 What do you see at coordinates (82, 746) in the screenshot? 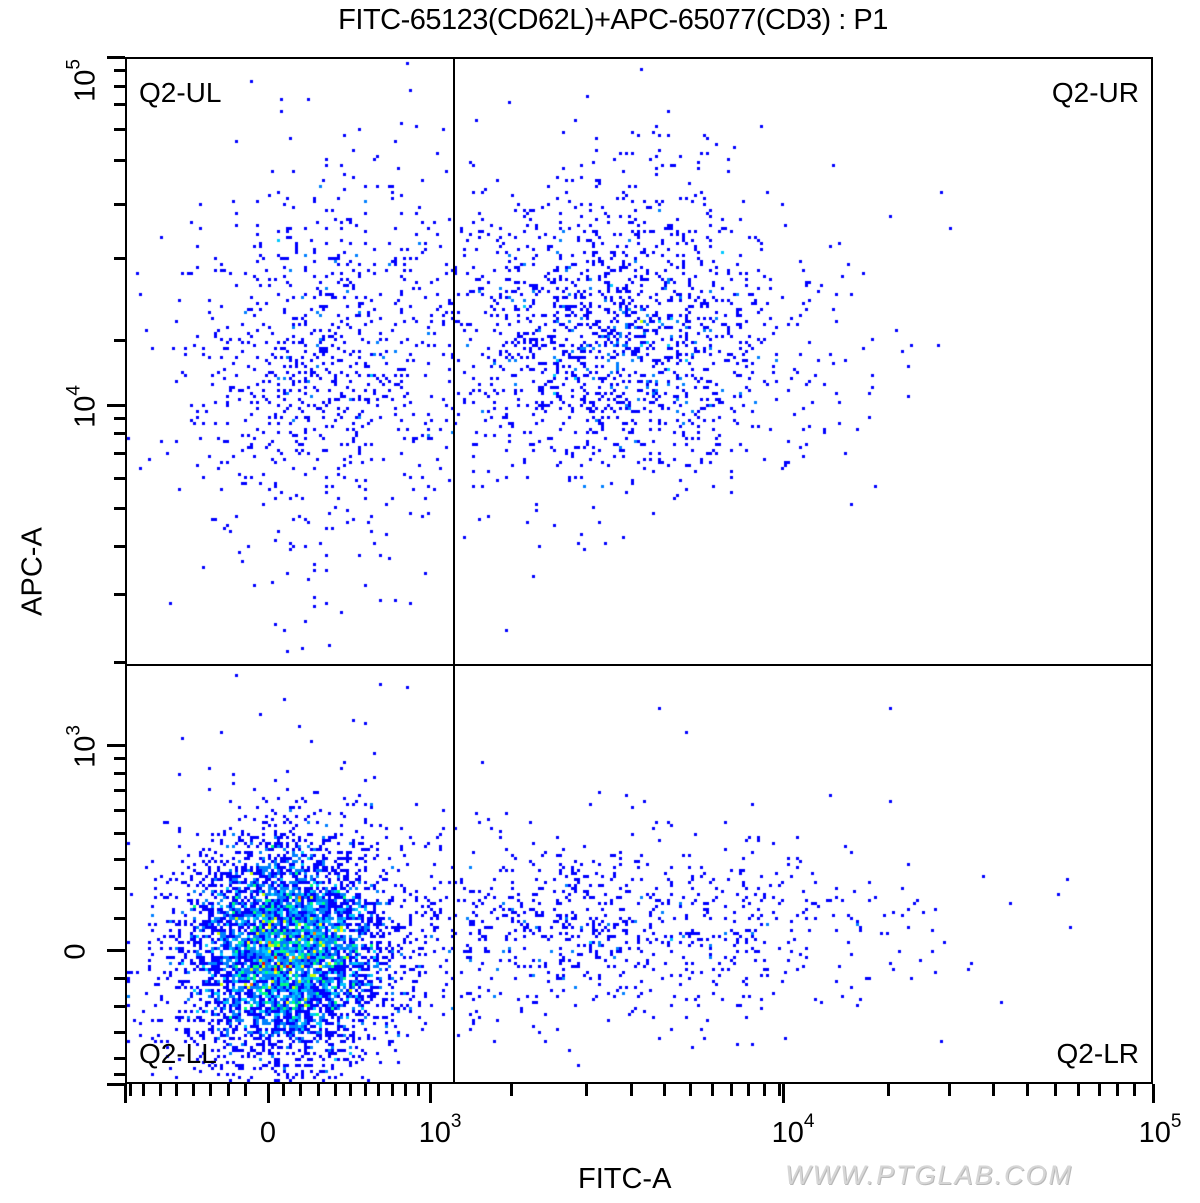
I see `y-tick-label-1e3: 10³` at bounding box center [82, 746].